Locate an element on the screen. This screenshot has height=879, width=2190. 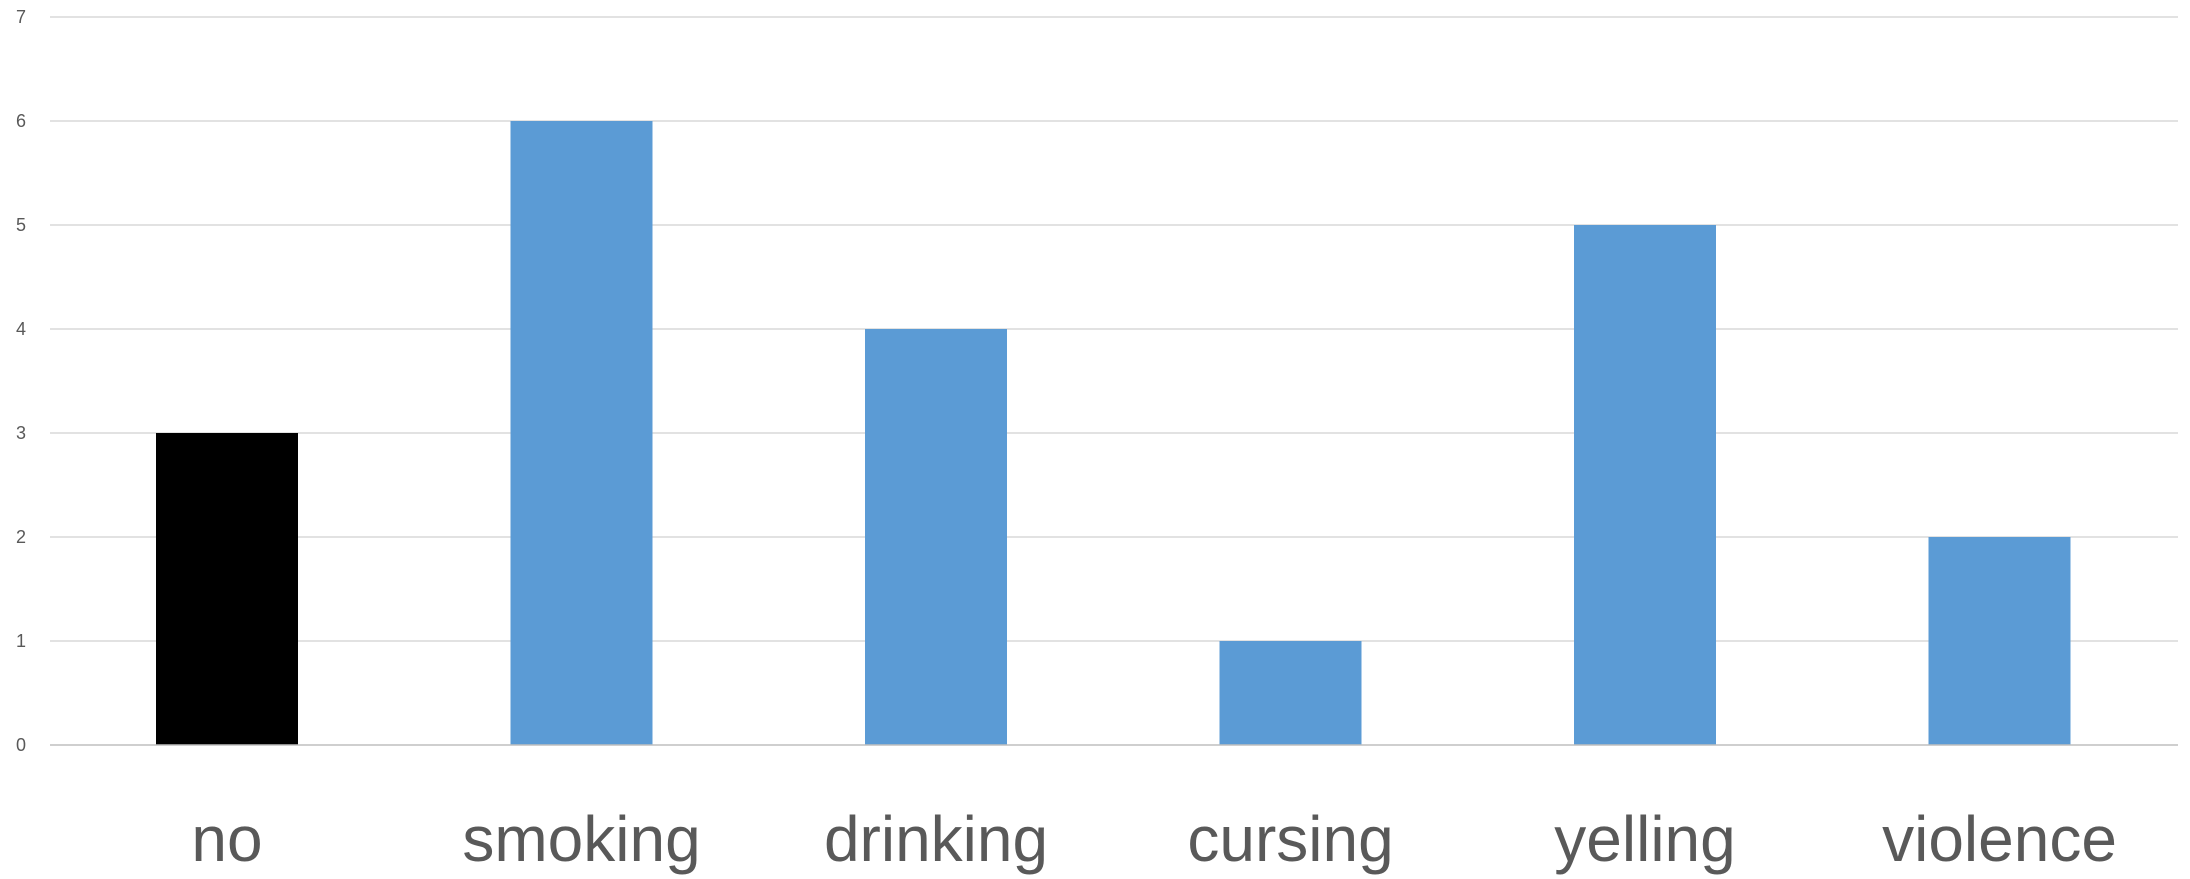
y-tick-label: 5 is located at coordinates (21, 225).